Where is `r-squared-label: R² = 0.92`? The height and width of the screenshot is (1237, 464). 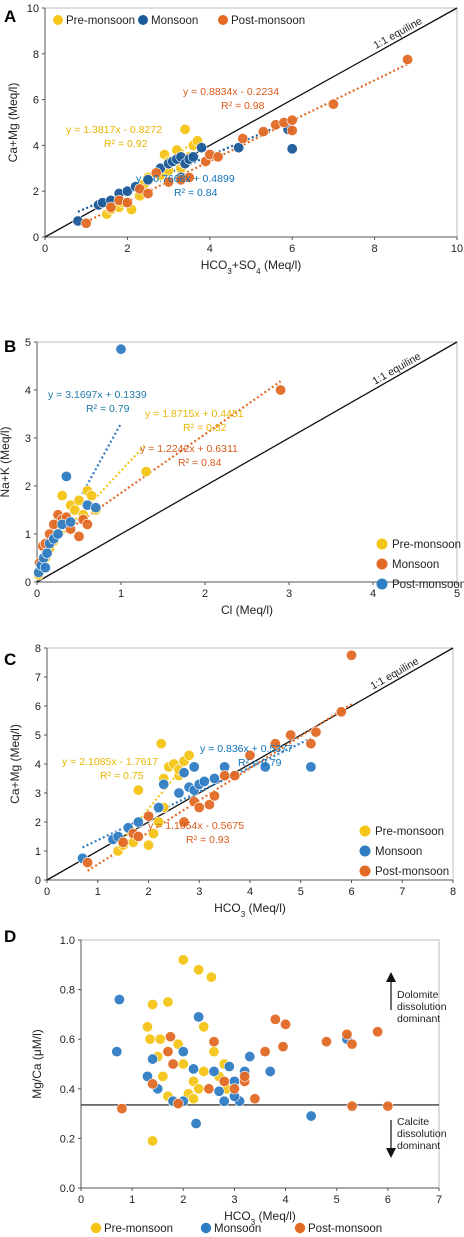 r-squared-label: R² = 0.92 is located at coordinates (126, 144).